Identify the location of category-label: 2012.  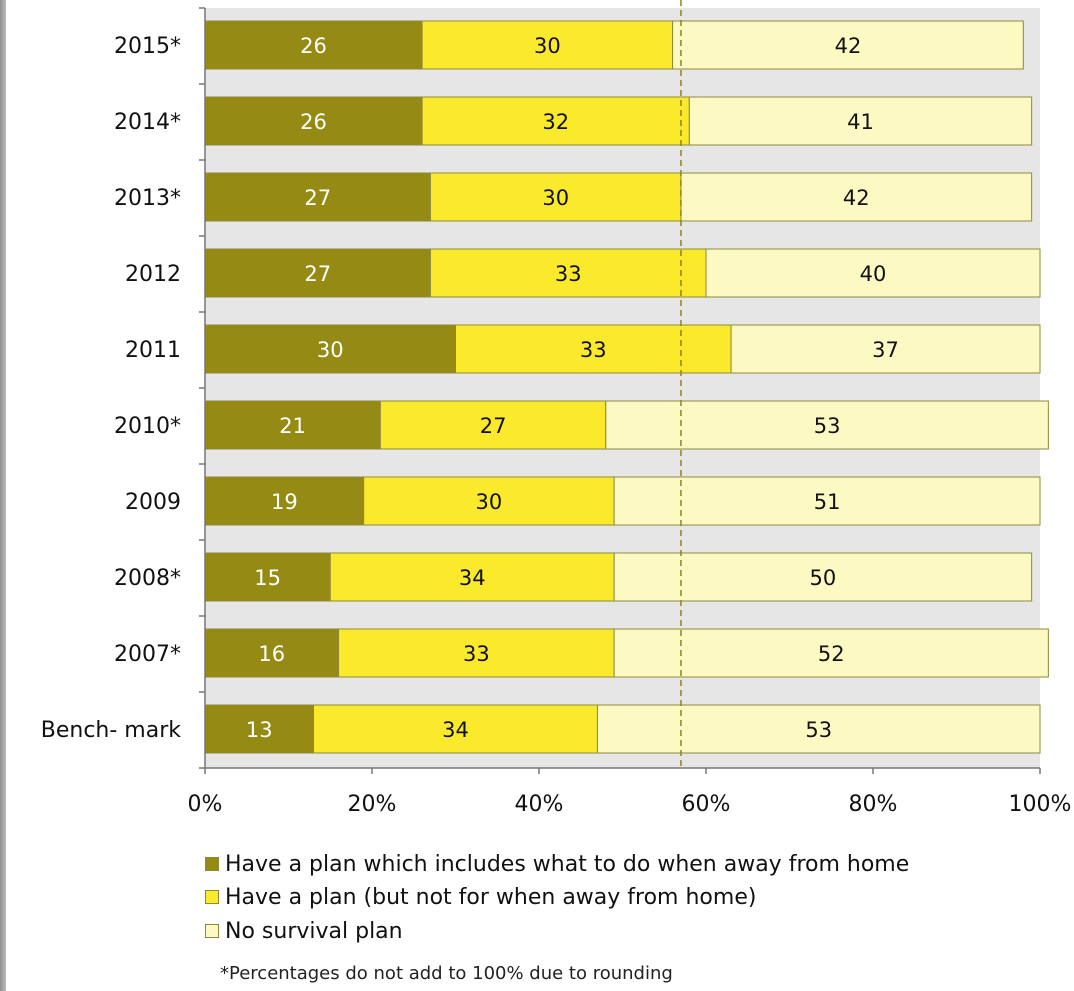
(153, 274).